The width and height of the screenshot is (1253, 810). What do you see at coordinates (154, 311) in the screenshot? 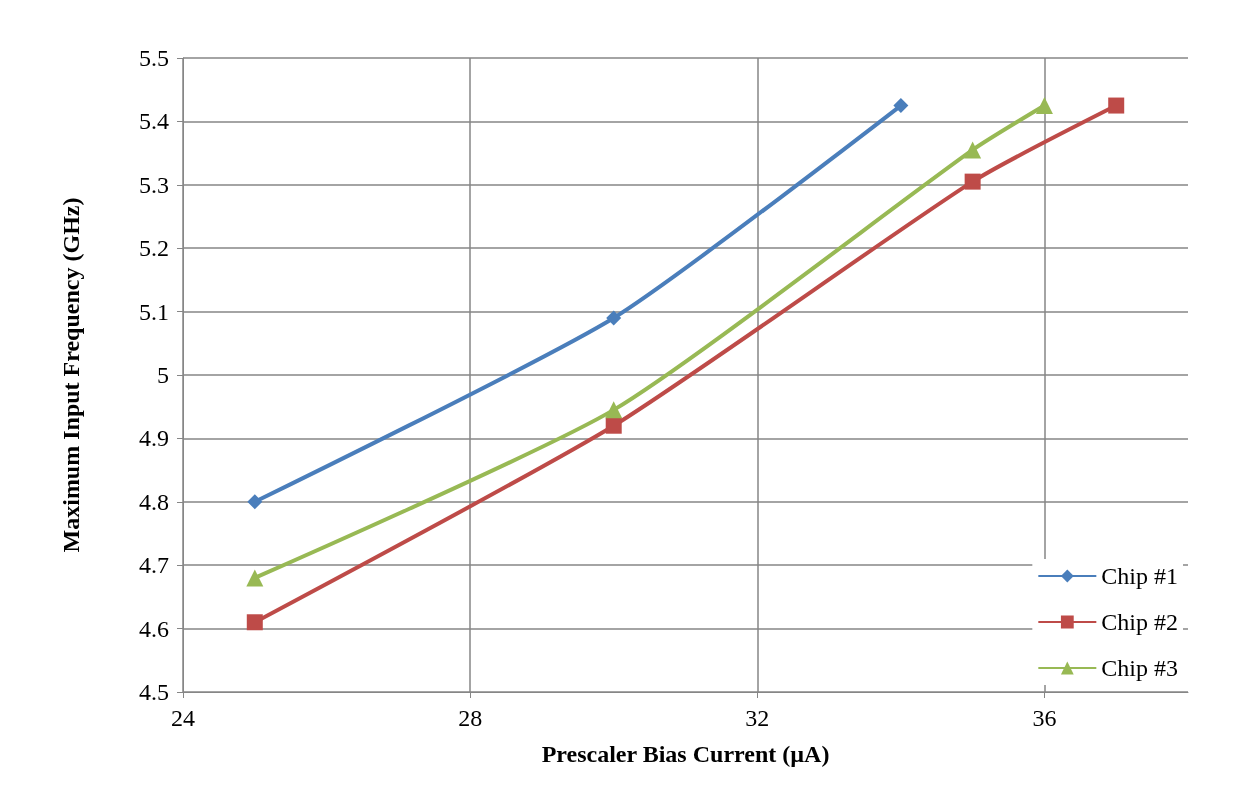
I see `y-tick-label: 5.1` at bounding box center [154, 311].